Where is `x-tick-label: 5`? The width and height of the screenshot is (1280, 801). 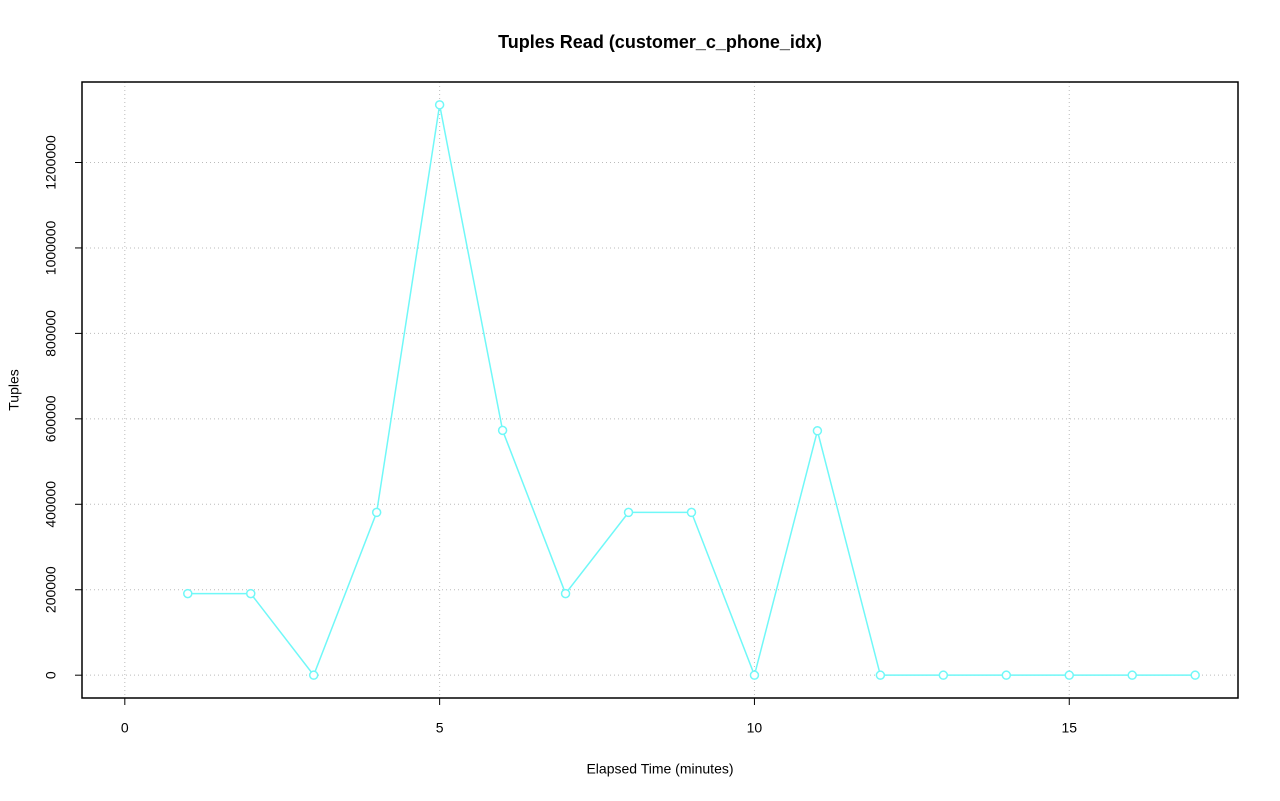
x-tick-label: 5 is located at coordinates (440, 728).